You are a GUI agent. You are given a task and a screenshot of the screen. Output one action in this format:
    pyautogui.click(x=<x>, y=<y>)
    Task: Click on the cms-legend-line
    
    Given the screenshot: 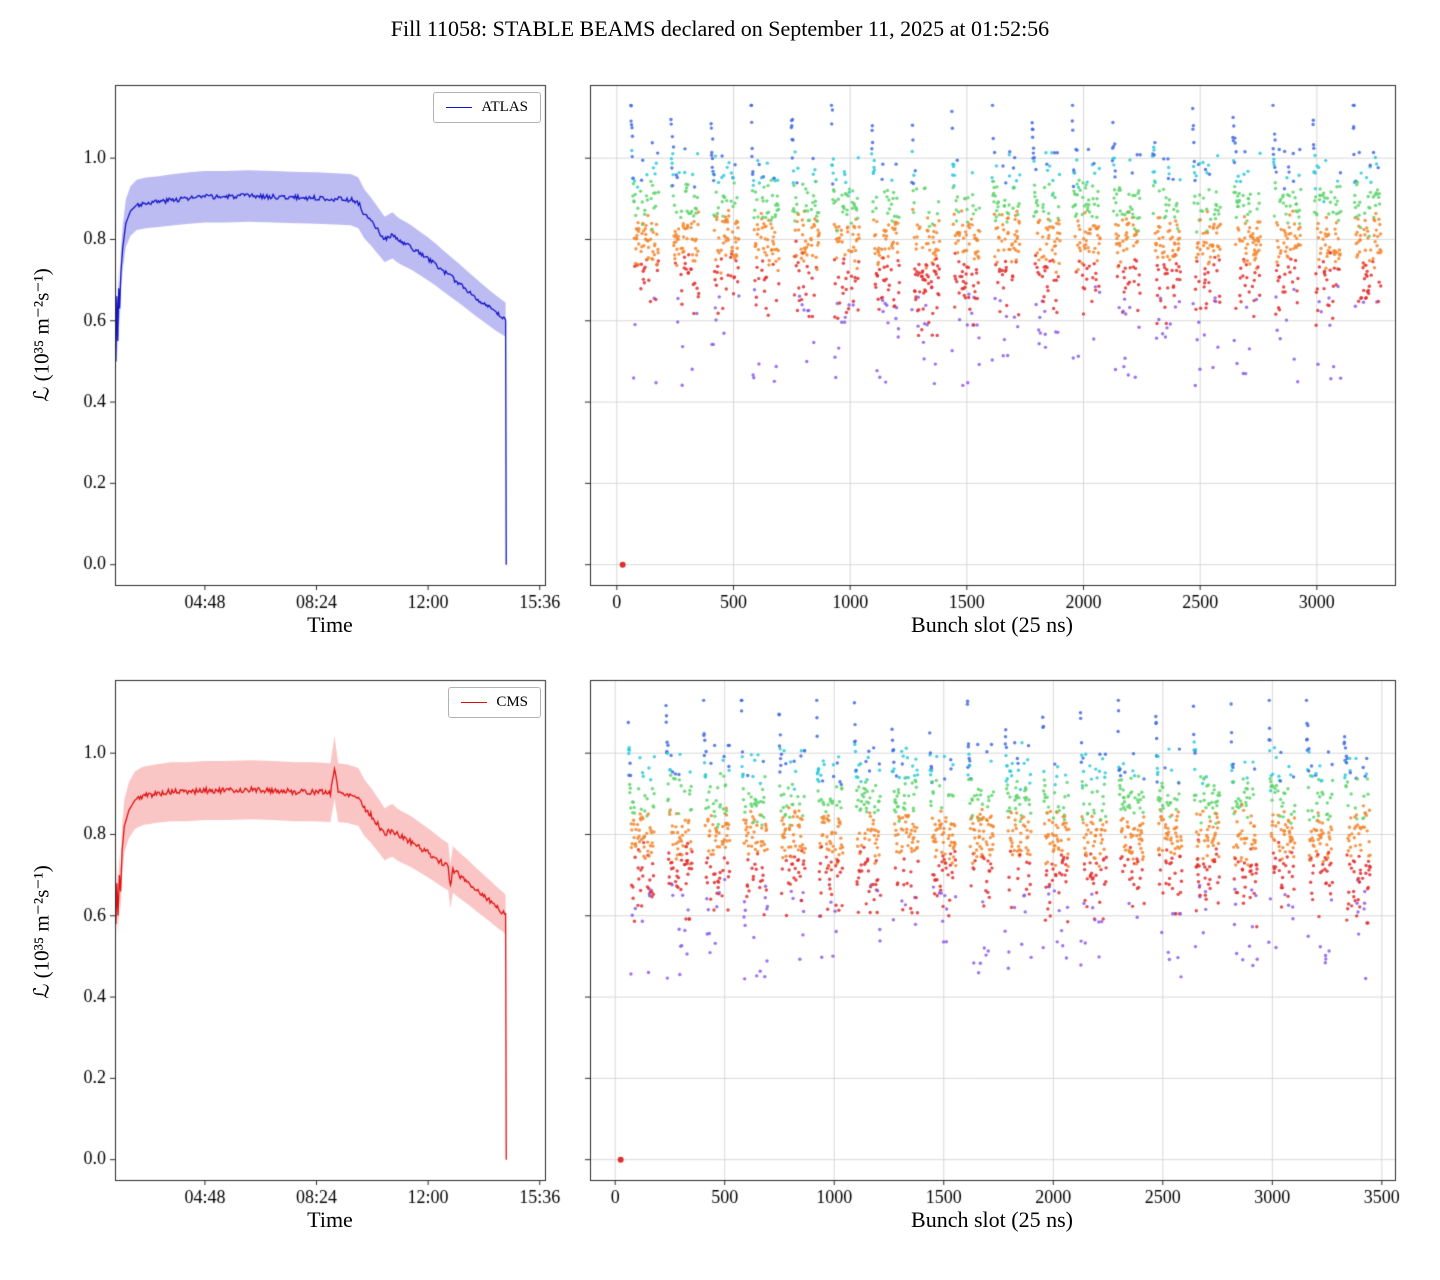 What is the action you would take?
    pyautogui.click(x=474, y=702)
    